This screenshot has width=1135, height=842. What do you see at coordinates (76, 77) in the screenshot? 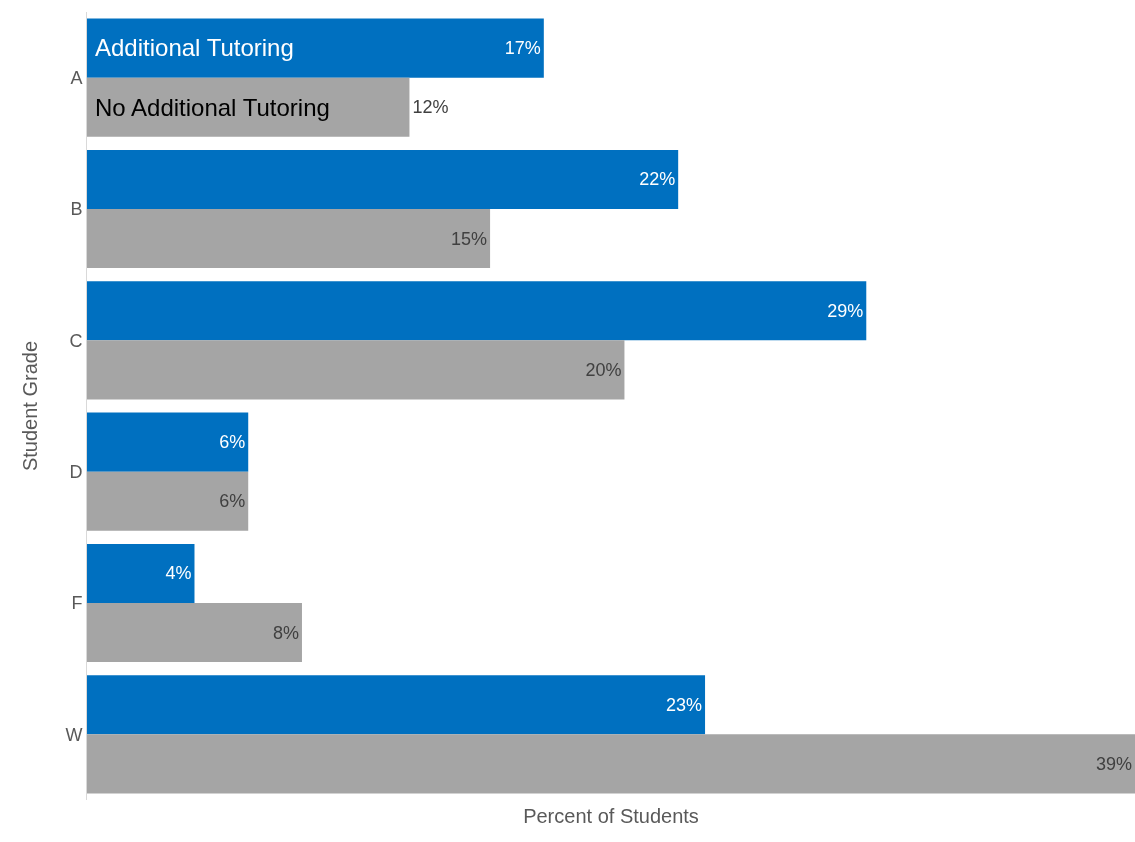
I see `y-tick-label: A` at bounding box center [76, 77].